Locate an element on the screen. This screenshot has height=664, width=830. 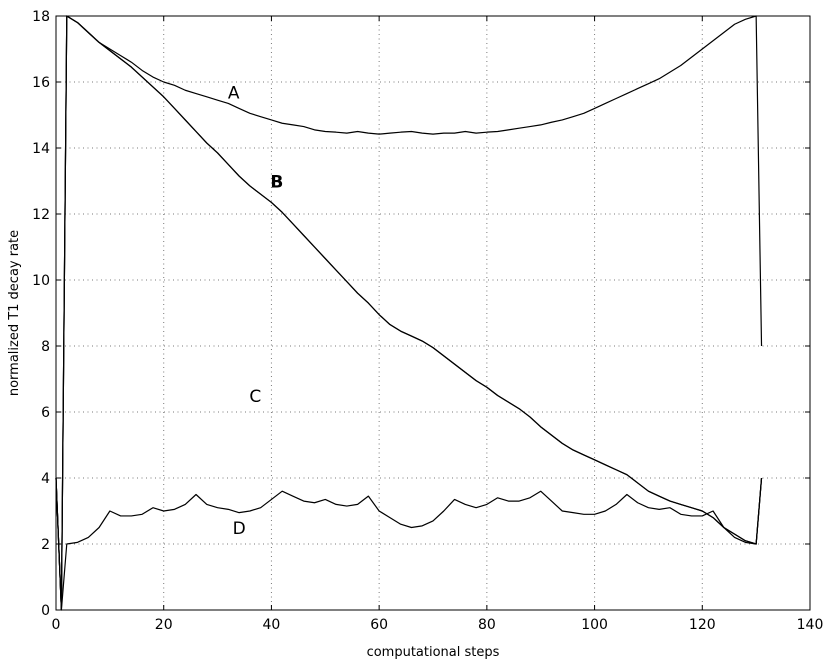
y-axis-label: normalized T1 decay rate is located at coordinates (14, 313).